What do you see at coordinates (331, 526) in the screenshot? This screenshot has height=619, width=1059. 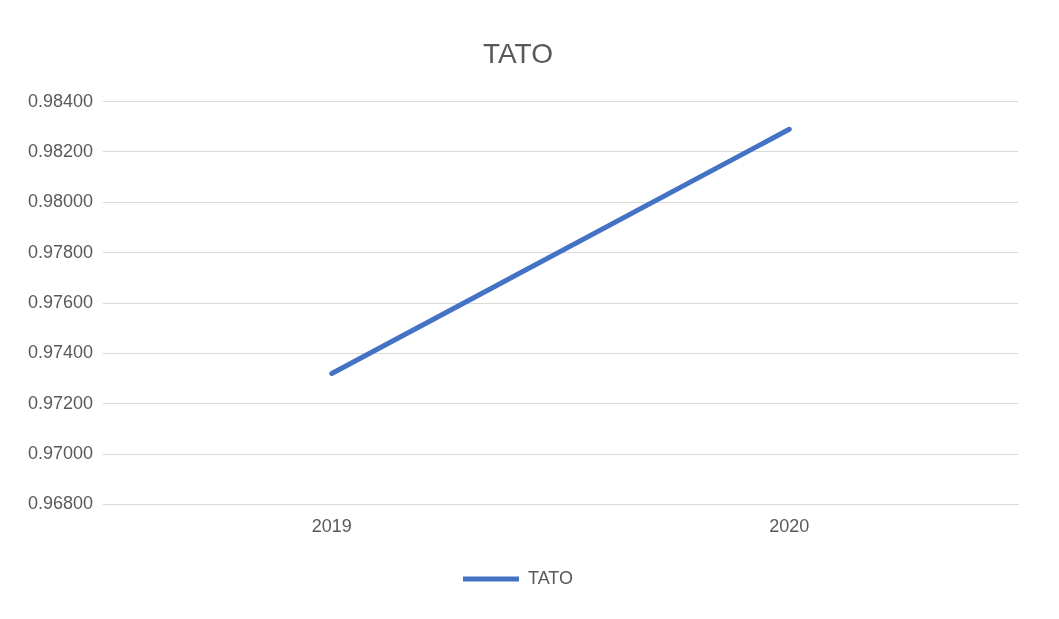 I see `x-tick-label: 2019` at bounding box center [331, 526].